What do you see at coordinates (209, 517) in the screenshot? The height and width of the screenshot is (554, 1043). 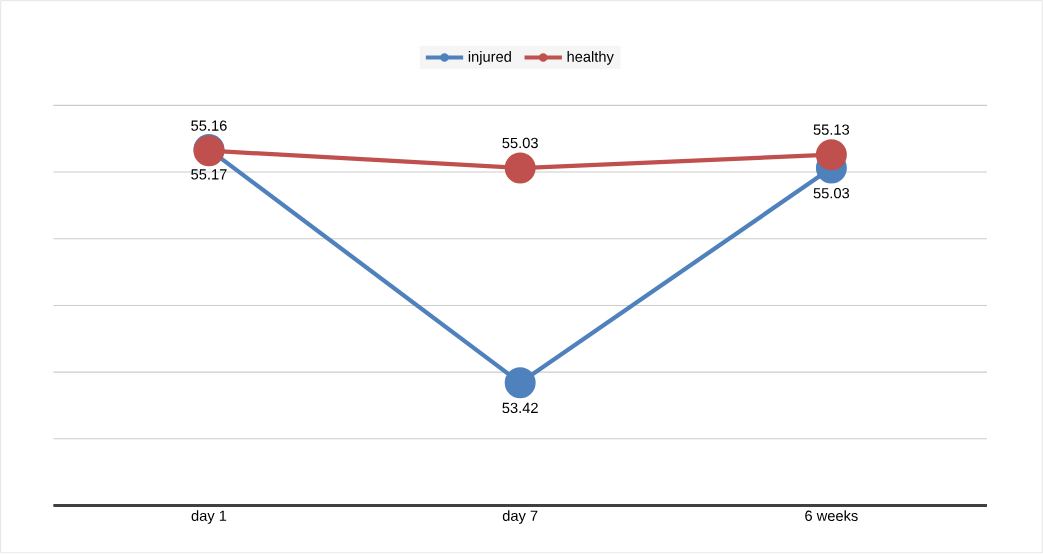 I see `x-tick-label: day 1` at bounding box center [209, 517].